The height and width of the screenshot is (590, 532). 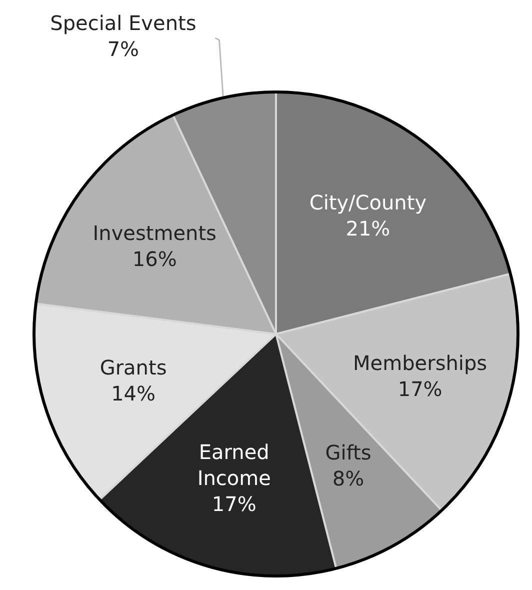 What do you see at coordinates (368, 202) in the screenshot?
I see `slice-label: City/County` at bounding box center [368, 202].